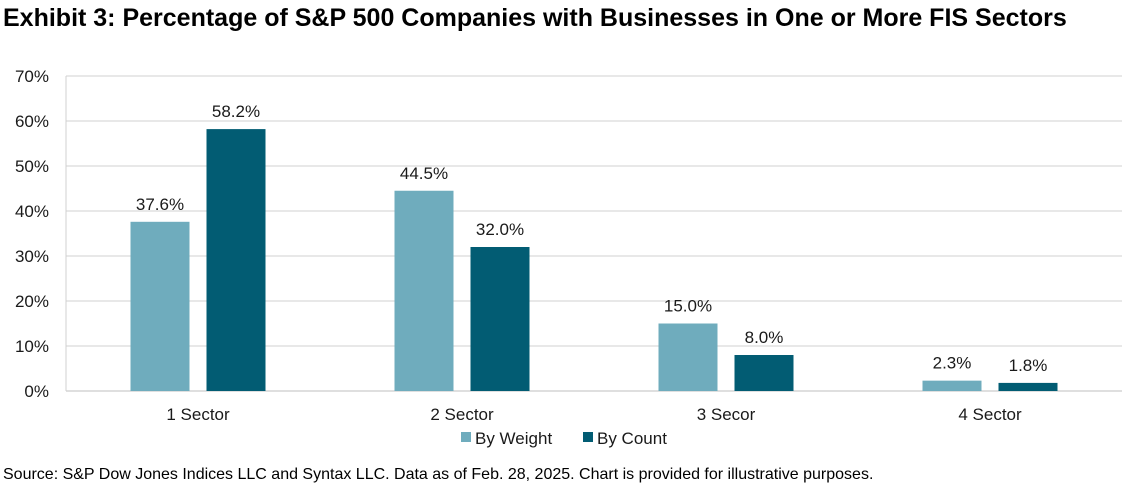  I want to click on y-axis-ticks: 0% 10% 20% 30% 40% 50% 60% 70%, so click(32, 234).